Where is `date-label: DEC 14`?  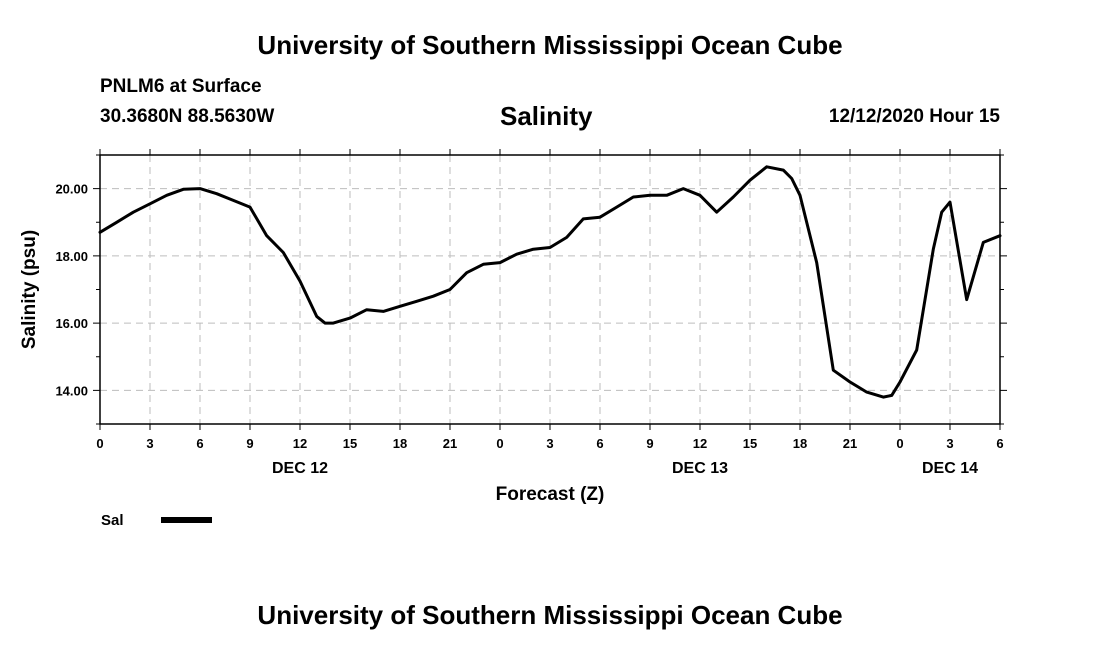
date-label: DEC 14 is located at coordinates (950, 468).